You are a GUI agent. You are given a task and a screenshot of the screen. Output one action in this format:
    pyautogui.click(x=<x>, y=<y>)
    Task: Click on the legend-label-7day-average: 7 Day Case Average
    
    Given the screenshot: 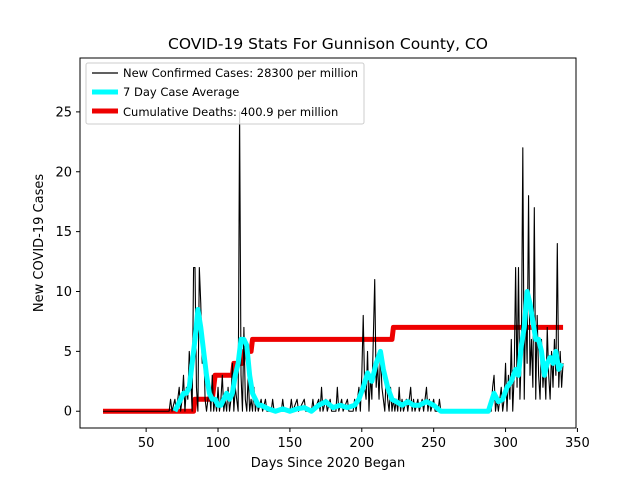 What is the action you would take?
    pyautogui.click(x=181, y=92)
    